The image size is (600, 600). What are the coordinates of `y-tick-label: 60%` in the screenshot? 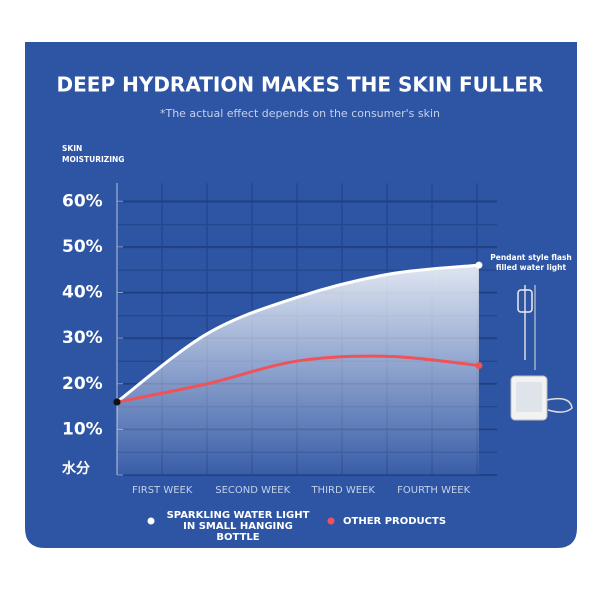 It's located at (82, 201).